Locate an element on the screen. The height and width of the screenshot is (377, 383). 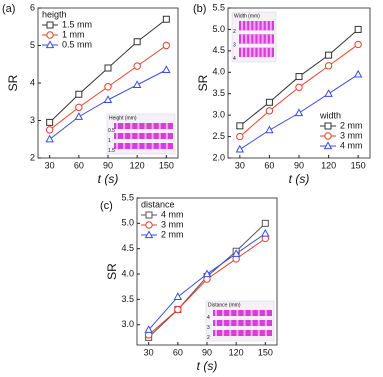
legend-title: width is located at coordinates (330, 115).